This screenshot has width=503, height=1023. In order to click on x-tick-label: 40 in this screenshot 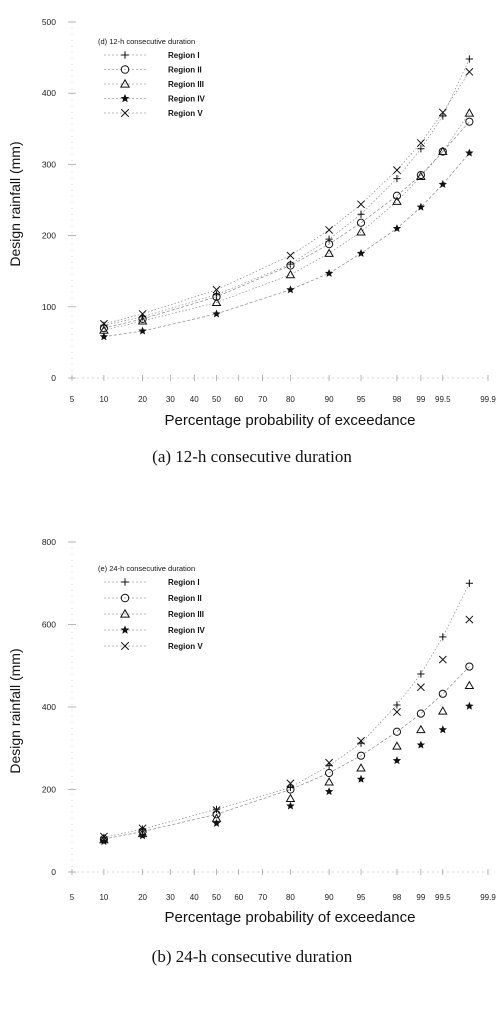, I will do `click(194, 897)`.